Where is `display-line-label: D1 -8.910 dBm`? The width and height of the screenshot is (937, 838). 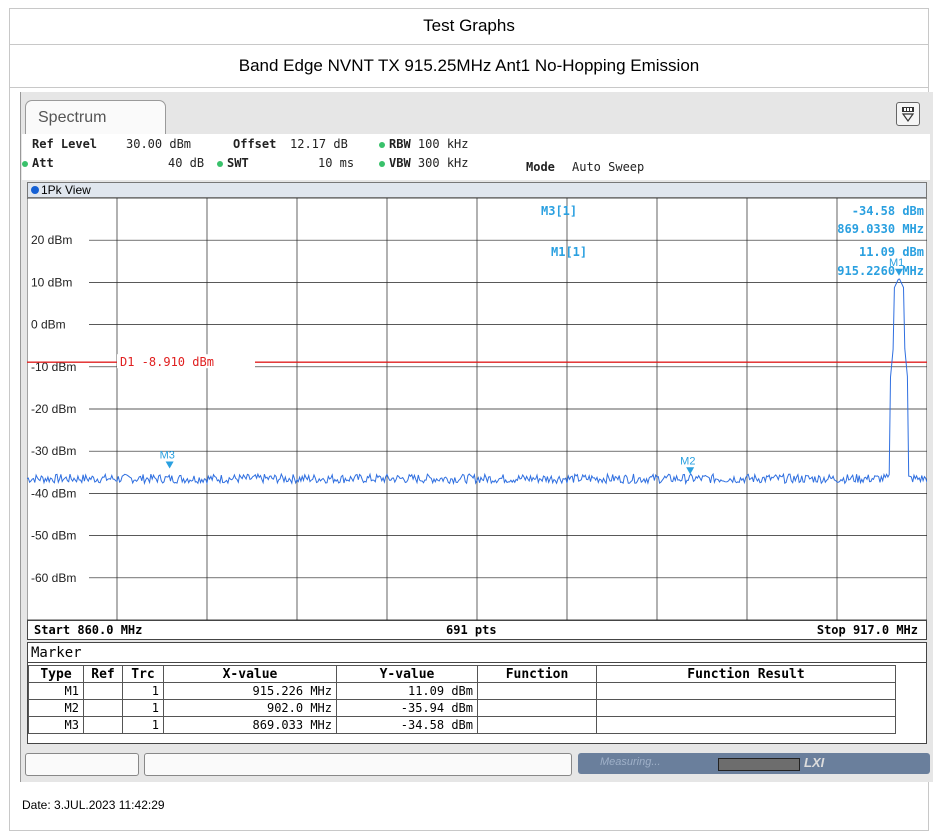
display-line-label: D1 -8.910 dBm is located at coordinates (167, 362).